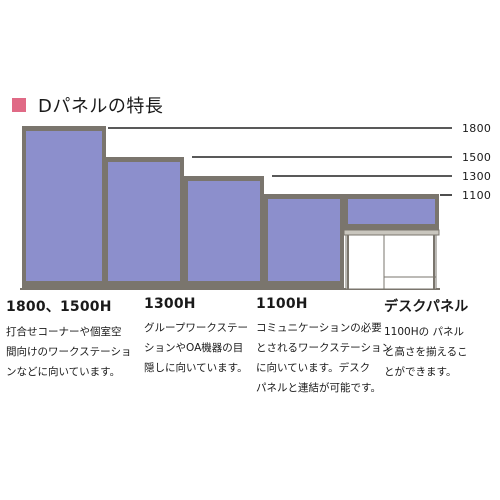 The image size is (500, 500). What do you see at coordinates (477, 176) in the screenshot?
I see `height-label-1300: 1300` at bounding box center [477, 176].